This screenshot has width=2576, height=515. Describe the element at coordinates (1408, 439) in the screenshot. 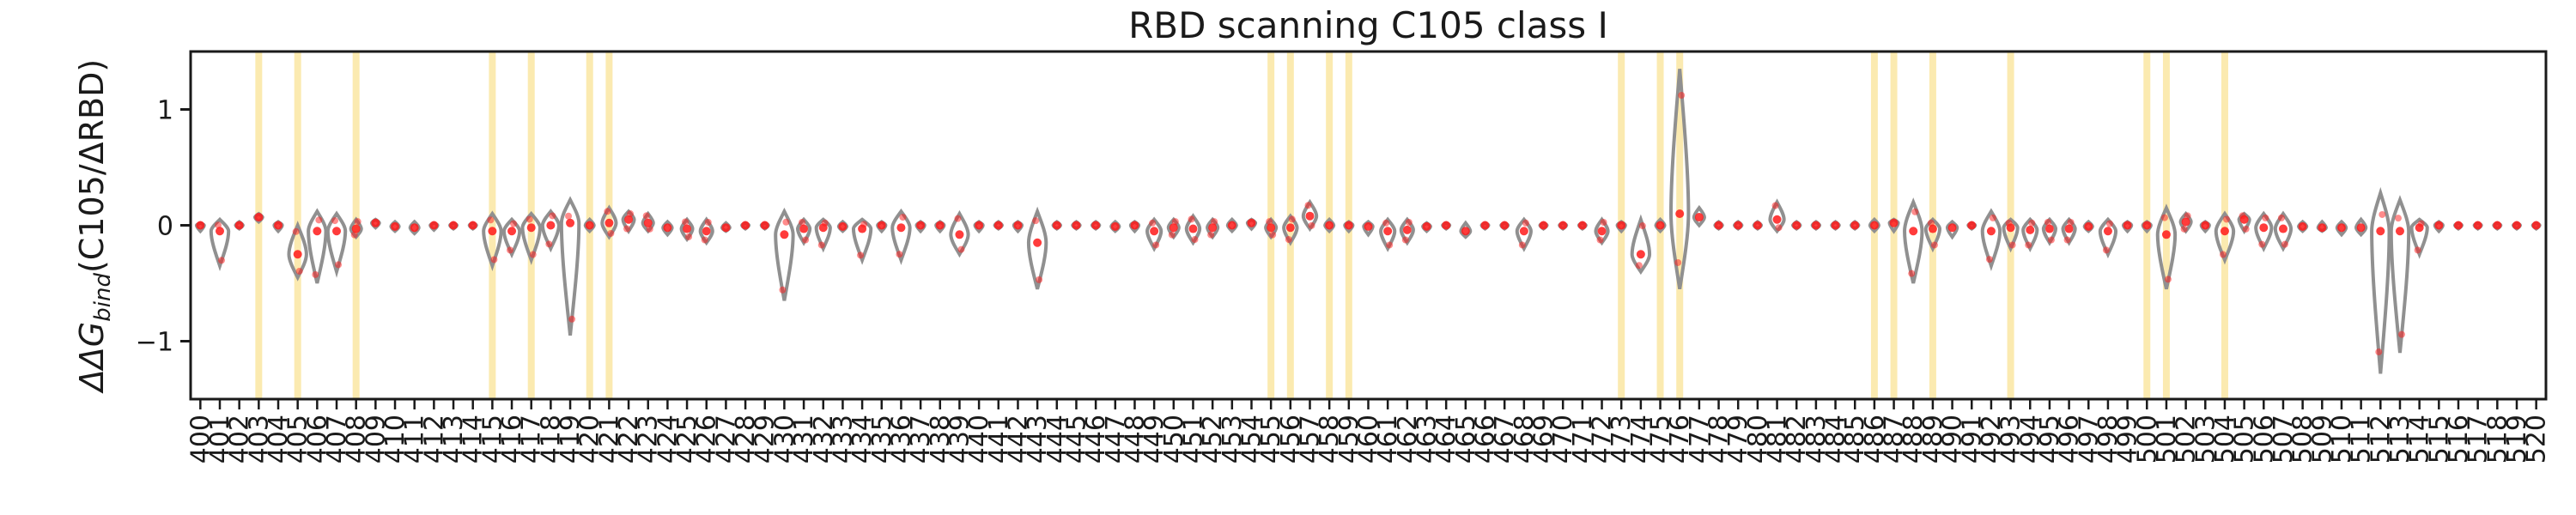

I see `x-tick-label: 462` at that location.